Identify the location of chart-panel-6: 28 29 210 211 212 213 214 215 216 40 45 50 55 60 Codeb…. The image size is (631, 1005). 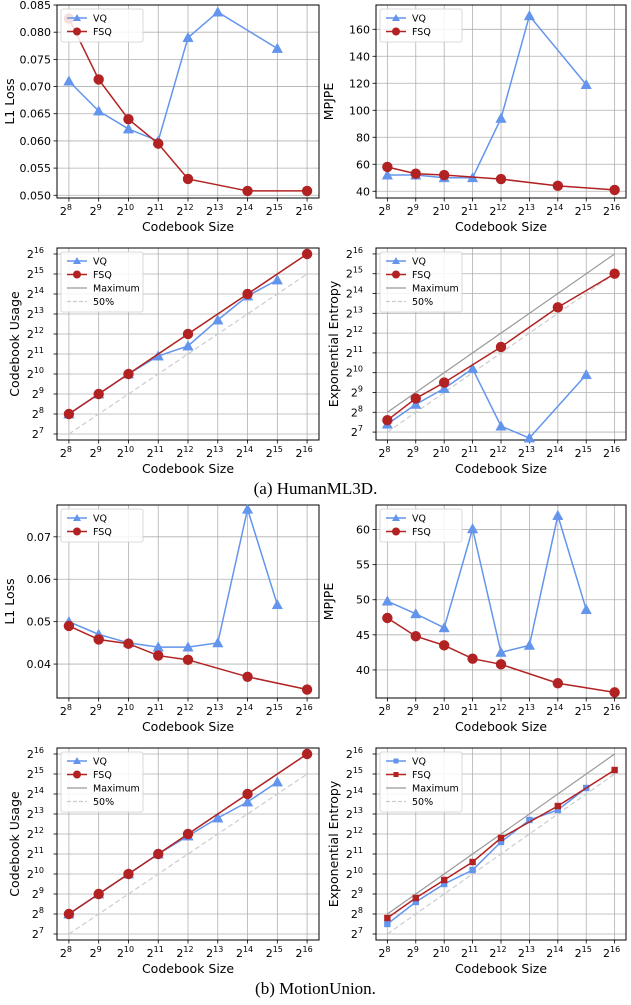
(474, 619).